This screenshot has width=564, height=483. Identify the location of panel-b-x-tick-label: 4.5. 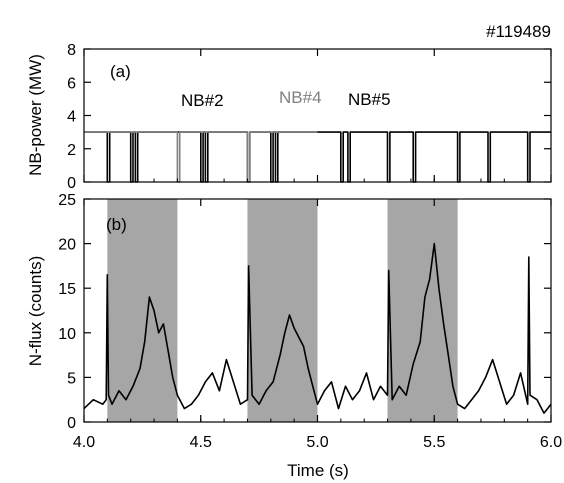
(201, 442).